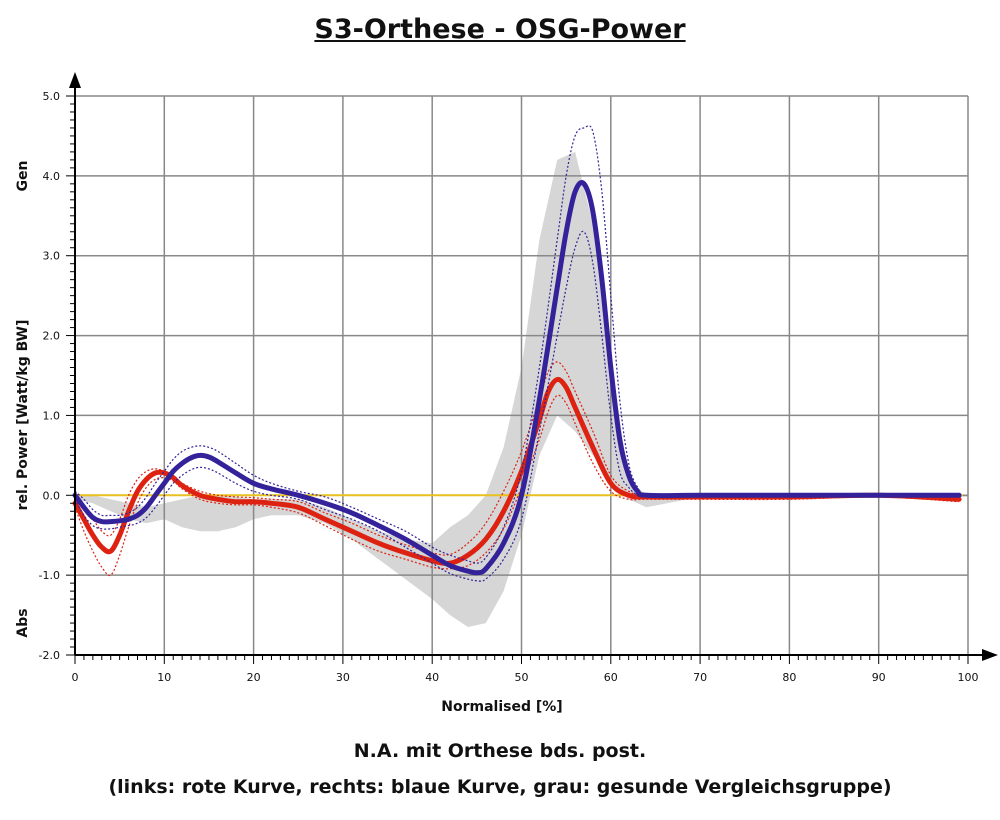 This screenshot has width=1000, height=820. Describe the element at coordinates (52, 336) in the screenshot. I see `y-tick-label: 2.0` at that location.